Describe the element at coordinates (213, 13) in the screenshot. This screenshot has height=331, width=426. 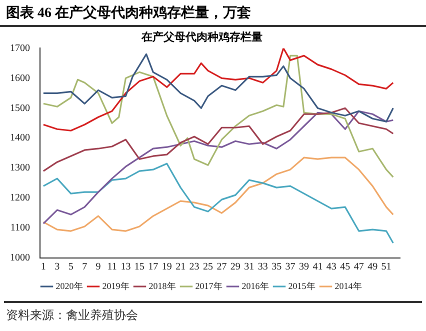
I see `chart-title: 图表 46 在产父母代肉种鸡存栏量，万套` at that location.